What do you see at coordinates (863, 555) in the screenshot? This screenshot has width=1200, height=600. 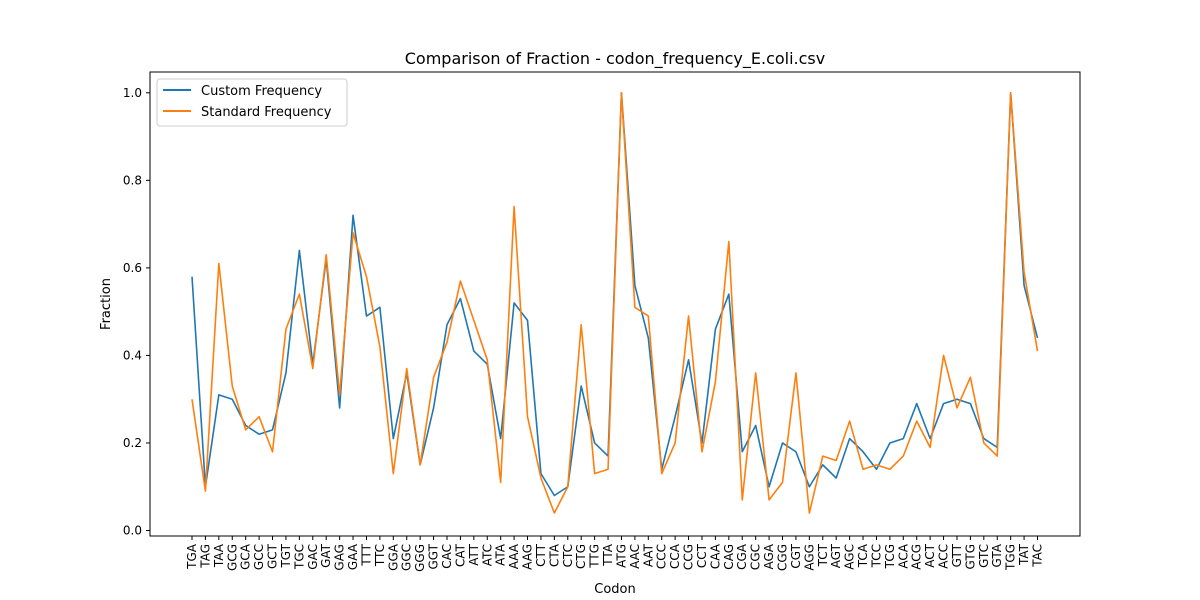 I see `x-tick-label: TCA` at bounding box center [863, 555].